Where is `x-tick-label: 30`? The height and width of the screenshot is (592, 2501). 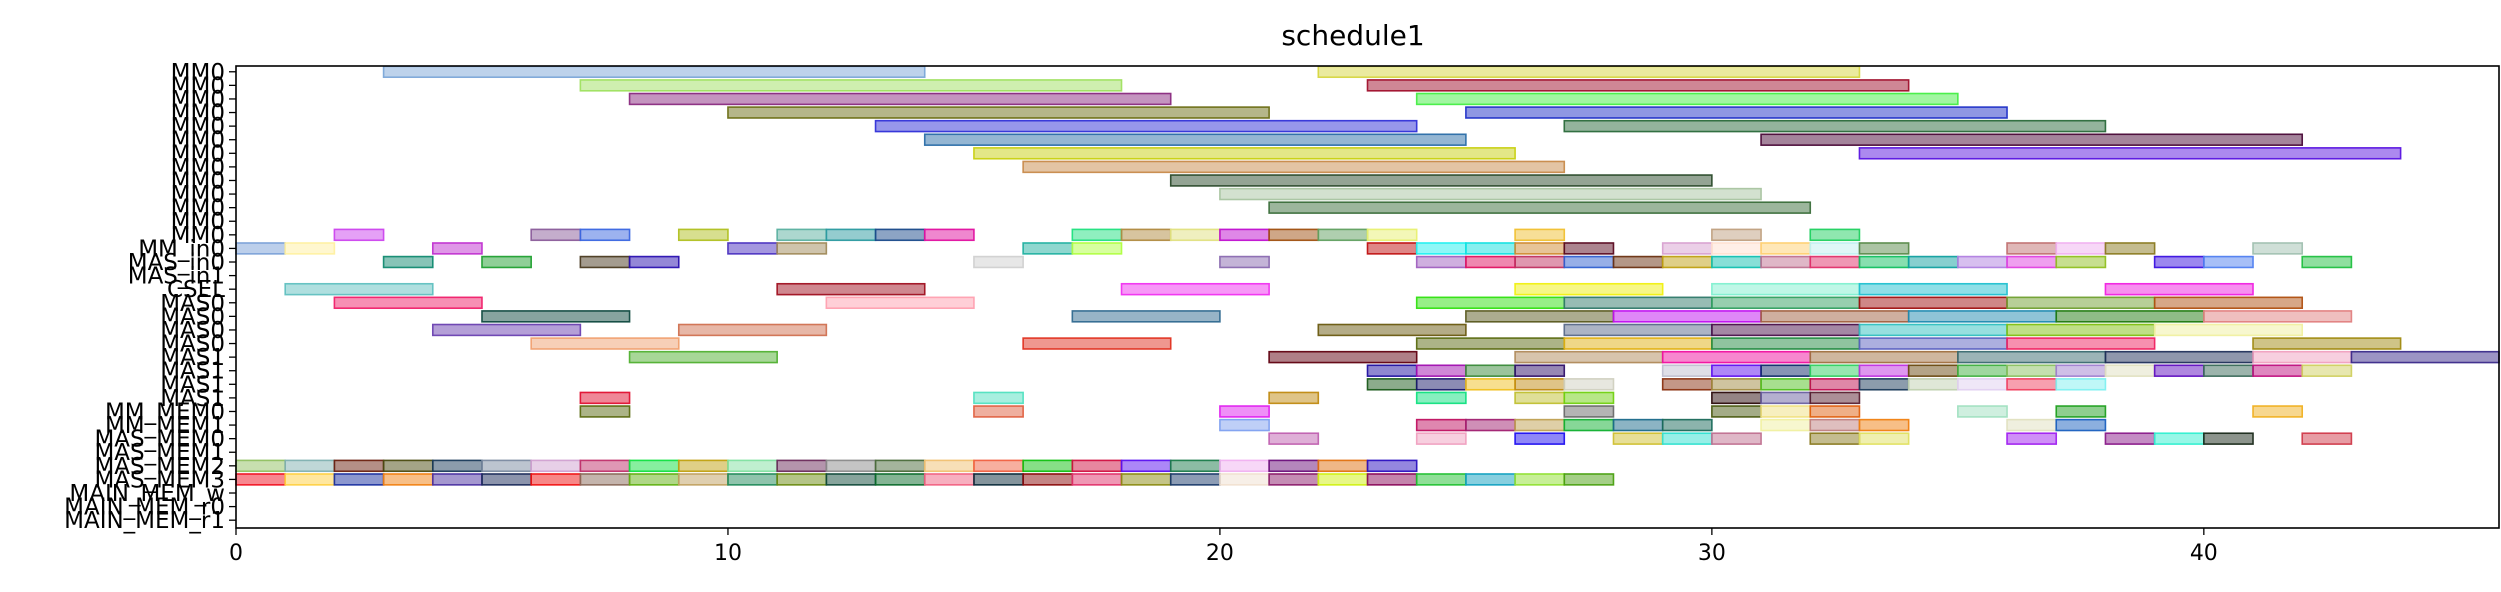
x-tick-label: 30 is located at coordinates (1712, 553).